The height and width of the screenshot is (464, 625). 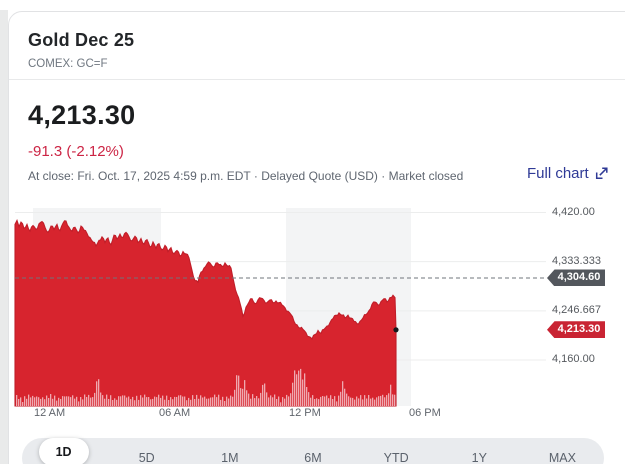 What do you see at coordinates (425, 413) in the screenshot?
I see `x-tick-label: 06 PM` at bounding box center [425, 413].